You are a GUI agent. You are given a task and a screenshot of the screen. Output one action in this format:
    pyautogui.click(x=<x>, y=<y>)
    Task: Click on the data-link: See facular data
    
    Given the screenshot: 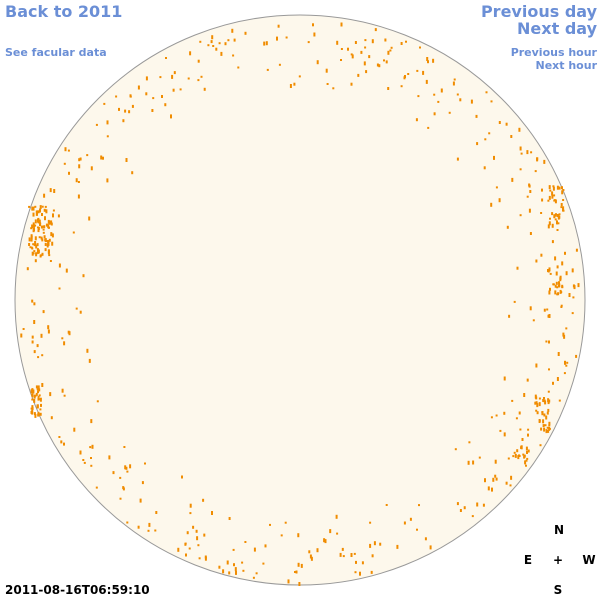 What is the action you would take?
    pyautogui.click(x=56, y=52)
    